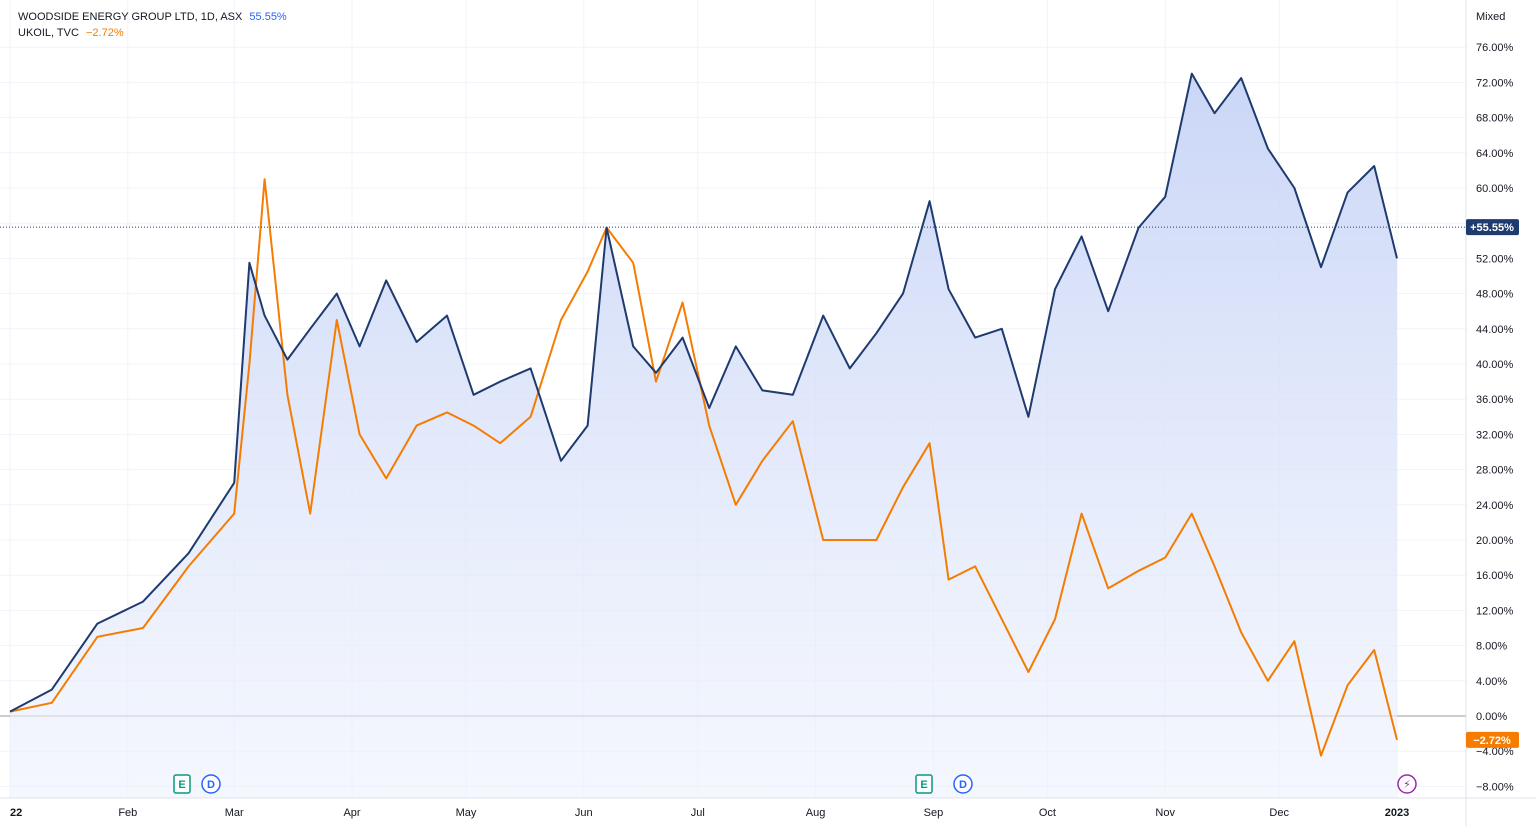 The width and height of the screenshot is (1536, 826). Describe the element at coordinates (1491, 717) in the screenshot. I see `y-tick-label: 0.00%` at that location.